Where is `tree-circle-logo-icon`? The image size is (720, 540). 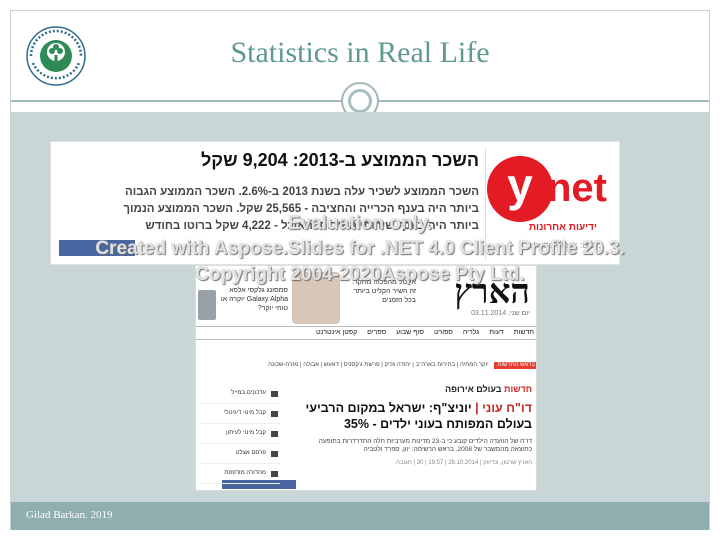
tree-circle-logo-icon is located at coordinates (56, 56).